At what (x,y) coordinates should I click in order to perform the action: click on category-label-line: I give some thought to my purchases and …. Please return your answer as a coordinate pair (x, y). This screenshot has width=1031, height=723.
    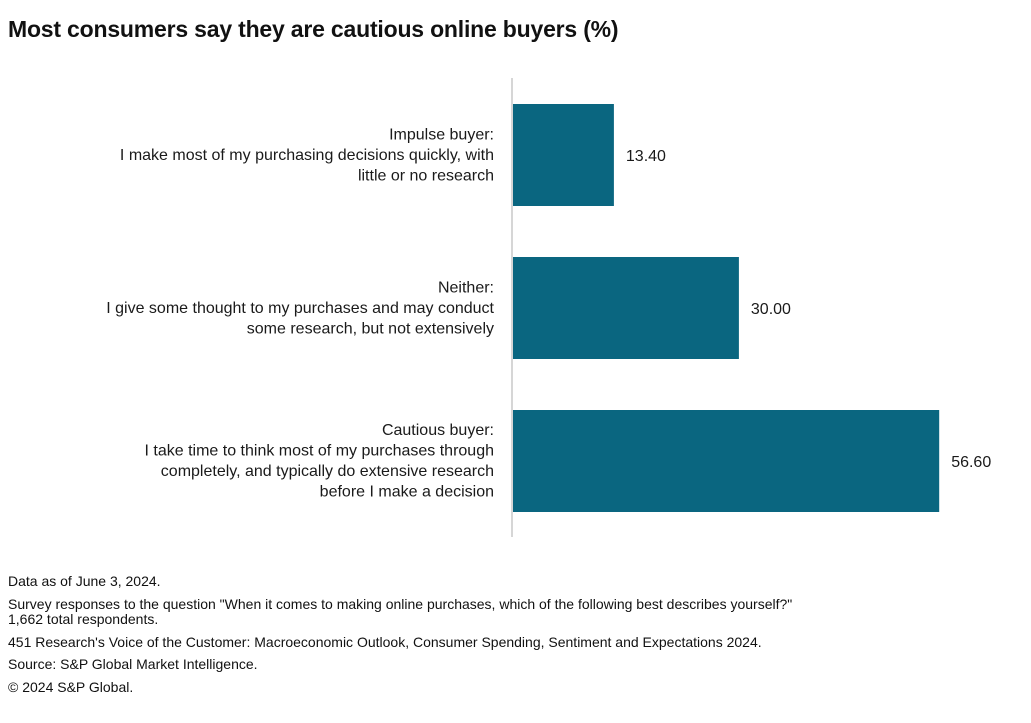
    Looking at the image, I should click on (300, 308).